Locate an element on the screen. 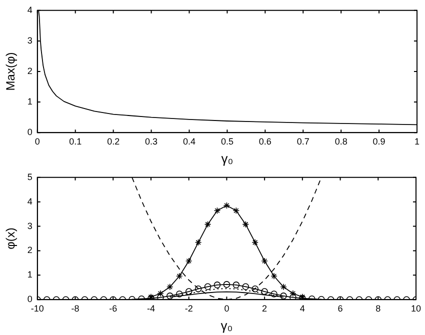 The height and width of the screenshot is (335, 425). x-tick-label: 2 is located at coordinates (265, 308).